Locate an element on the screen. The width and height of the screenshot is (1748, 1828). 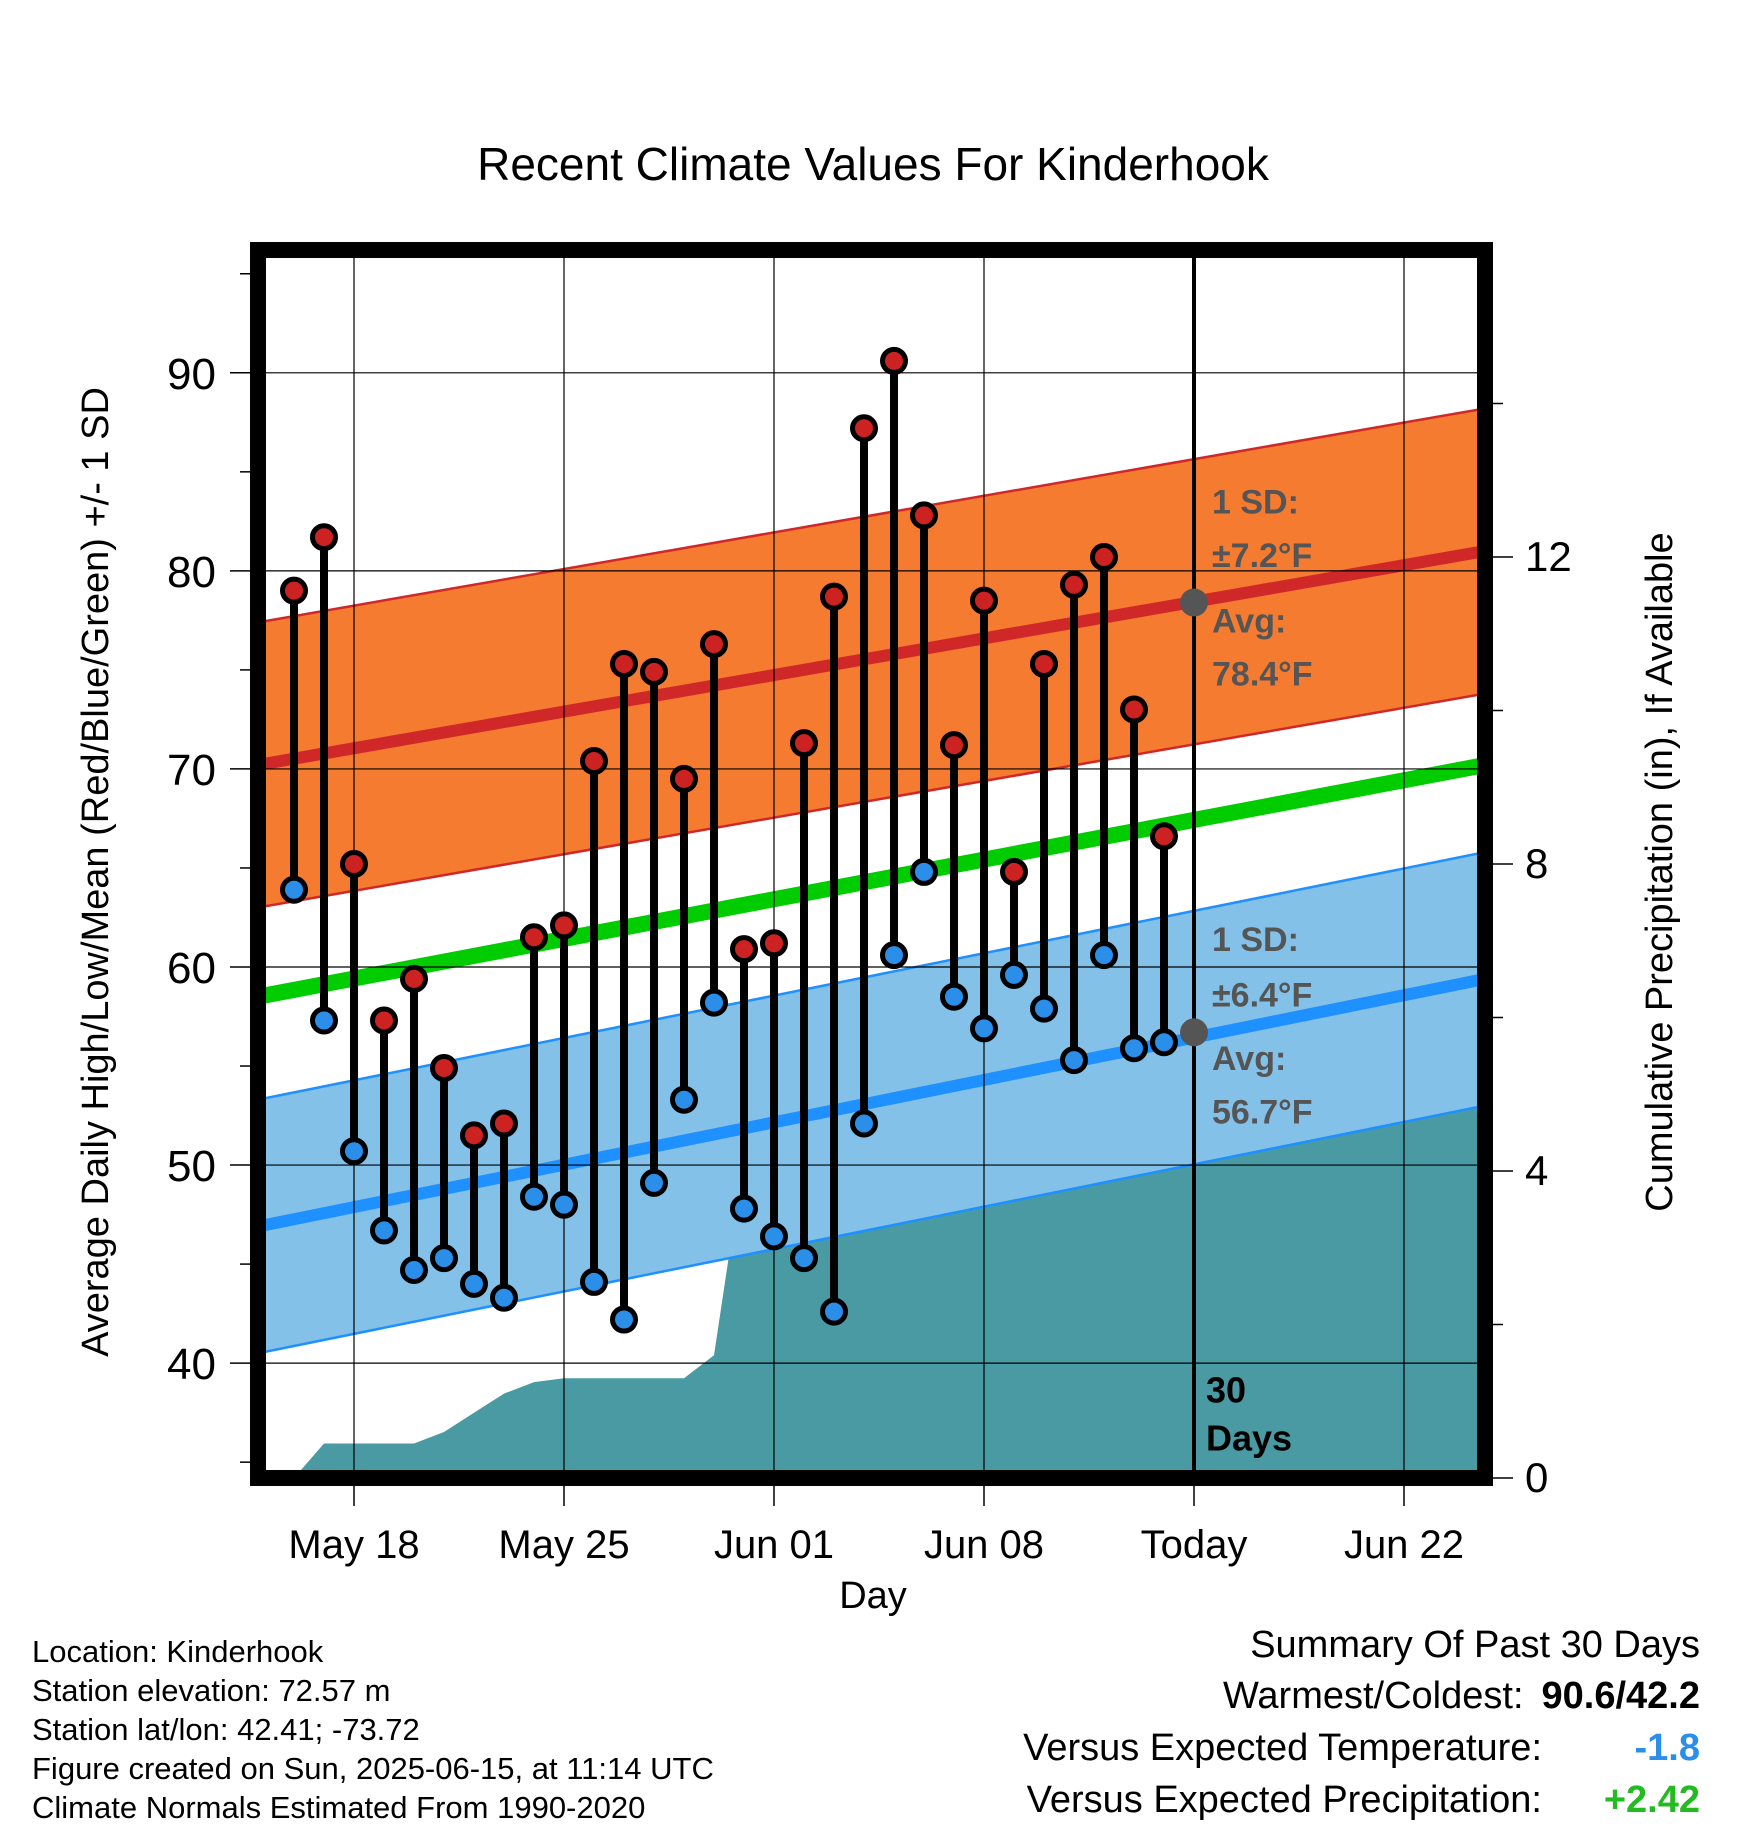
y-tick-label: 80 is located at coordinates (191, 572).